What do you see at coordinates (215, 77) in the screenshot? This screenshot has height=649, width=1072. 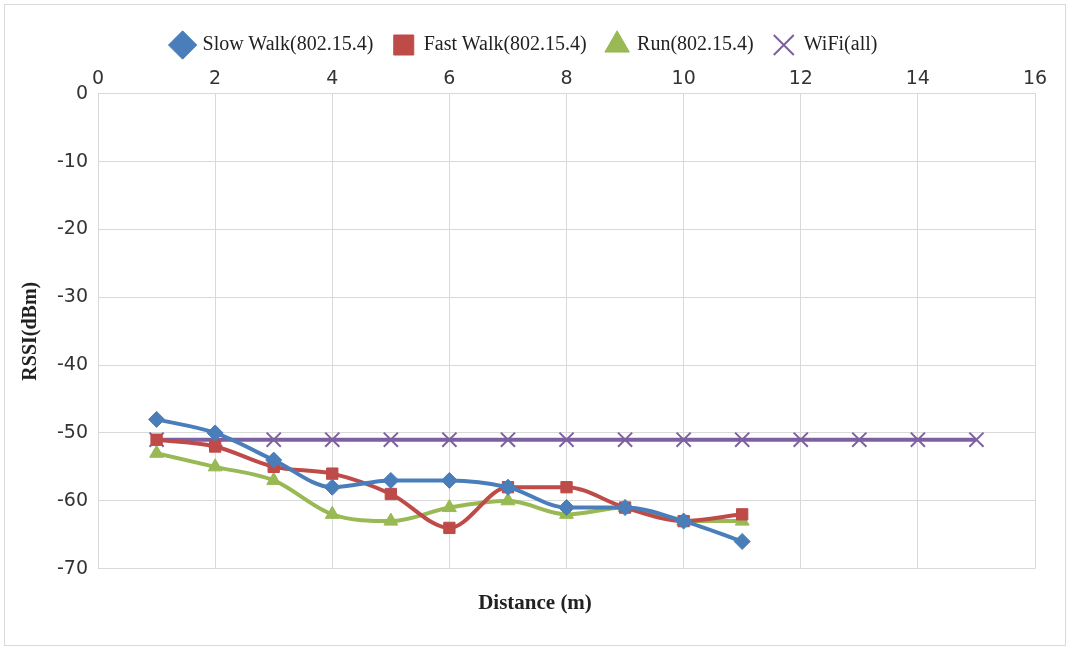 I see `x-tick-label: 2` at bounding box center [215, 77].